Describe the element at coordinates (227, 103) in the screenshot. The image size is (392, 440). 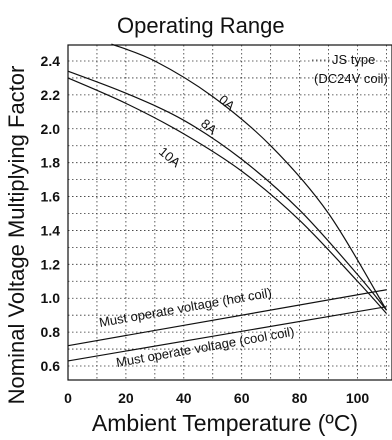
I see `series-label-0: 0A` at that location.